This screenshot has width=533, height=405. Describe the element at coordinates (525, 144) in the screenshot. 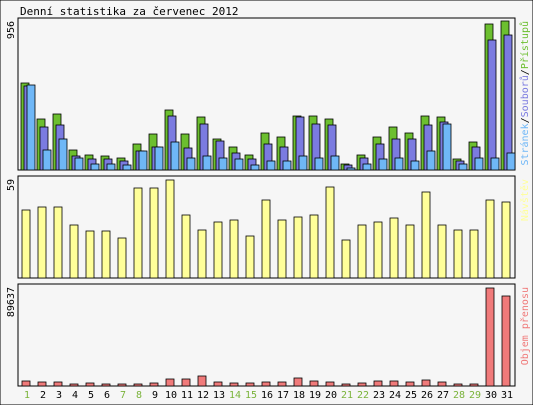

I see `legend-entry: Stránek` at that location.